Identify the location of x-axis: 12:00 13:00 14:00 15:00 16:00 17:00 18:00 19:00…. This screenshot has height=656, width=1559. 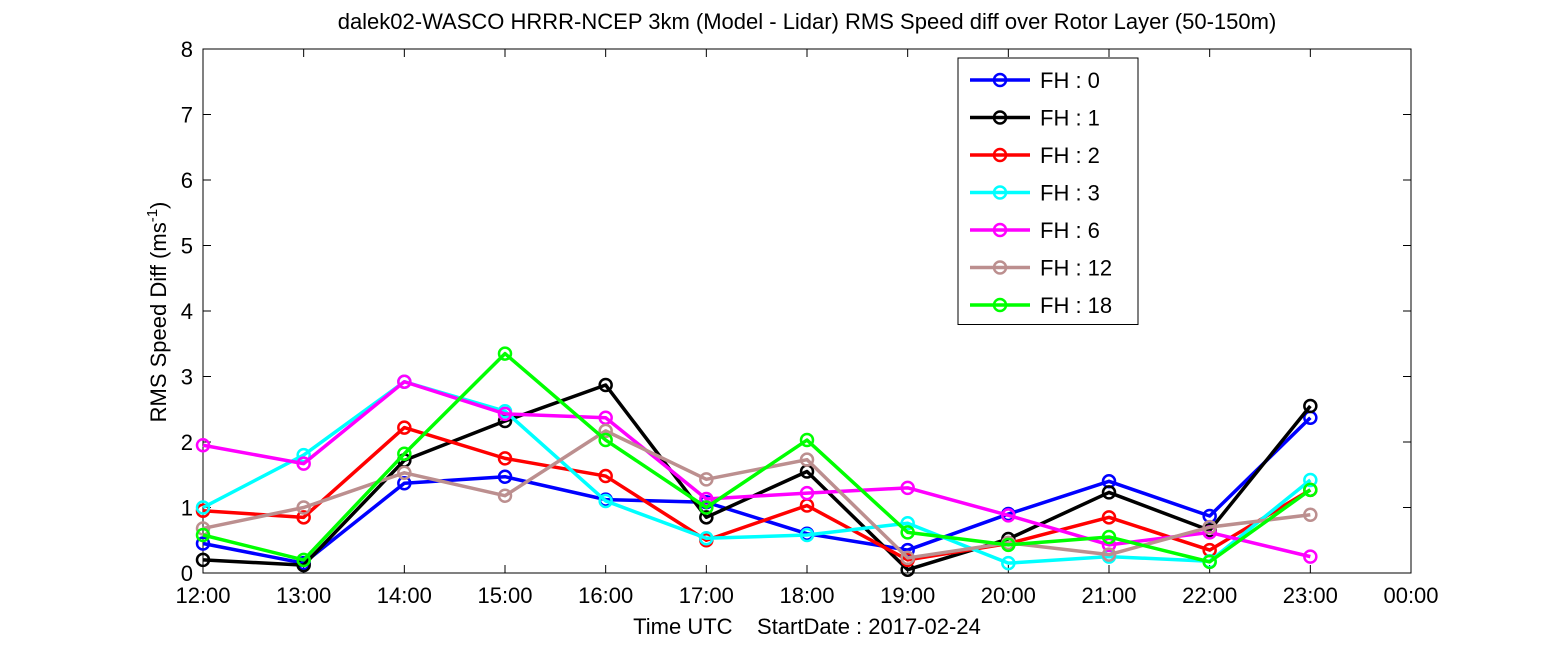
(806, 595).